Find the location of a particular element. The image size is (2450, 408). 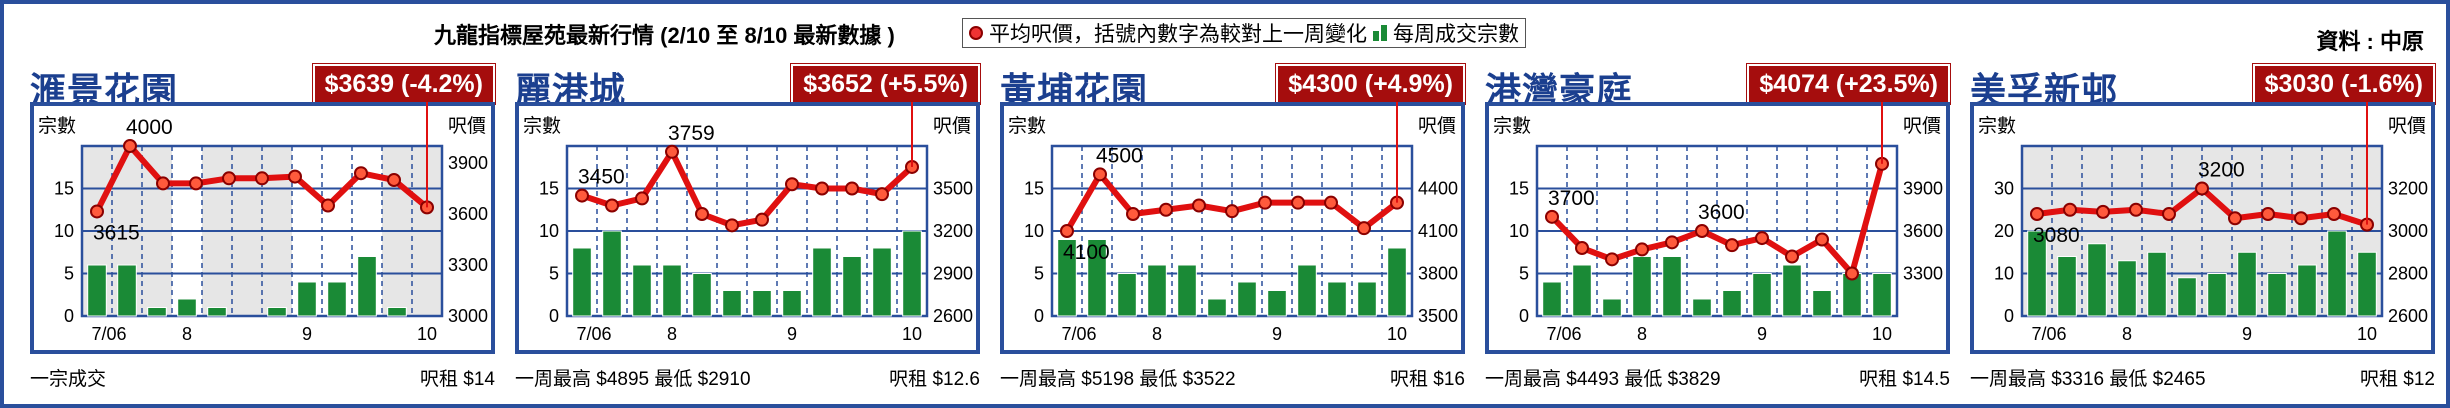

y-tick-right: 4400 is located at coordinates (1438, 189).